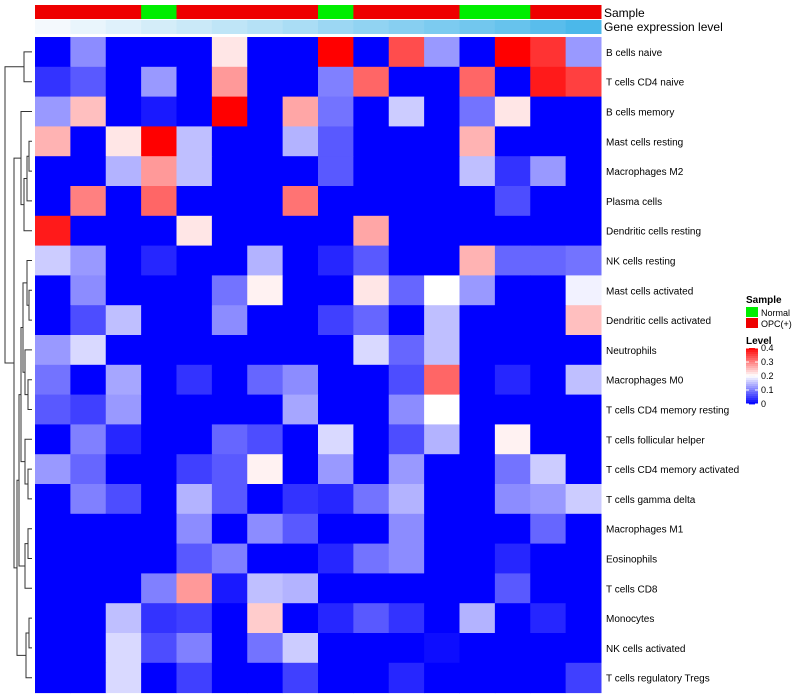  I want to click on heatmap-cell-r18-c4, so click(159, 558).